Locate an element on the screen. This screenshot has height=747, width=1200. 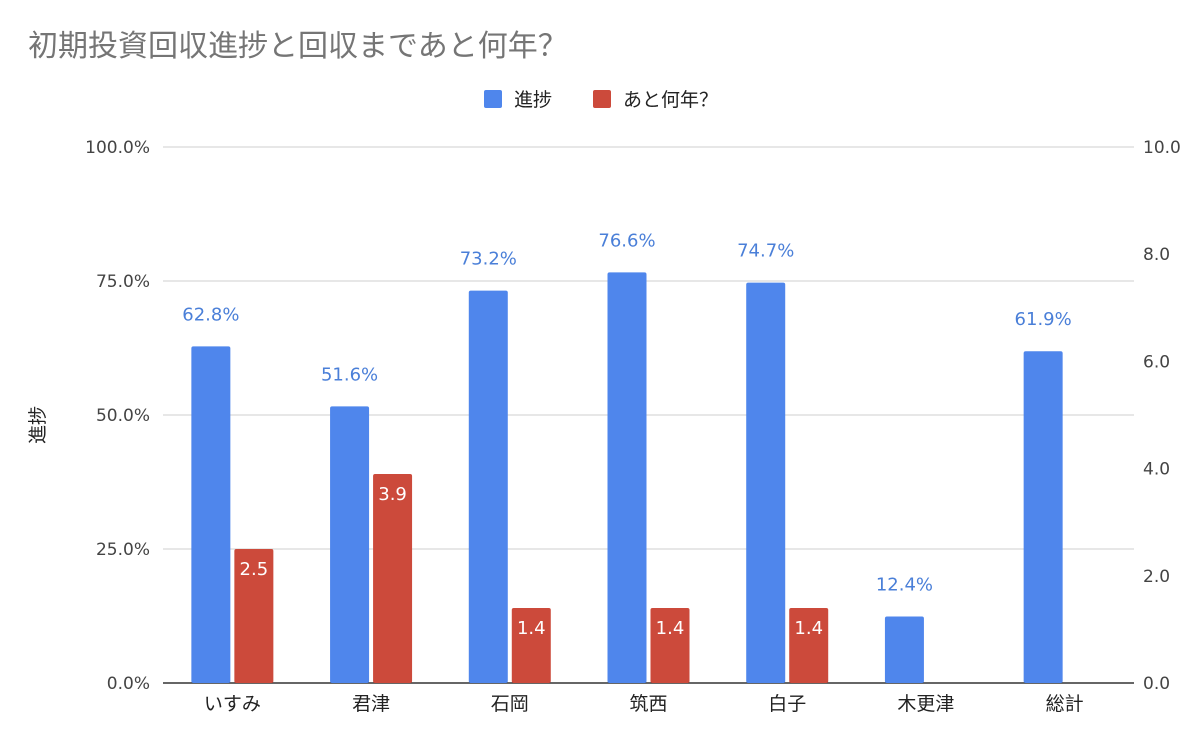
left-axis-title: 進捗 is located at coordinates (38, 425).